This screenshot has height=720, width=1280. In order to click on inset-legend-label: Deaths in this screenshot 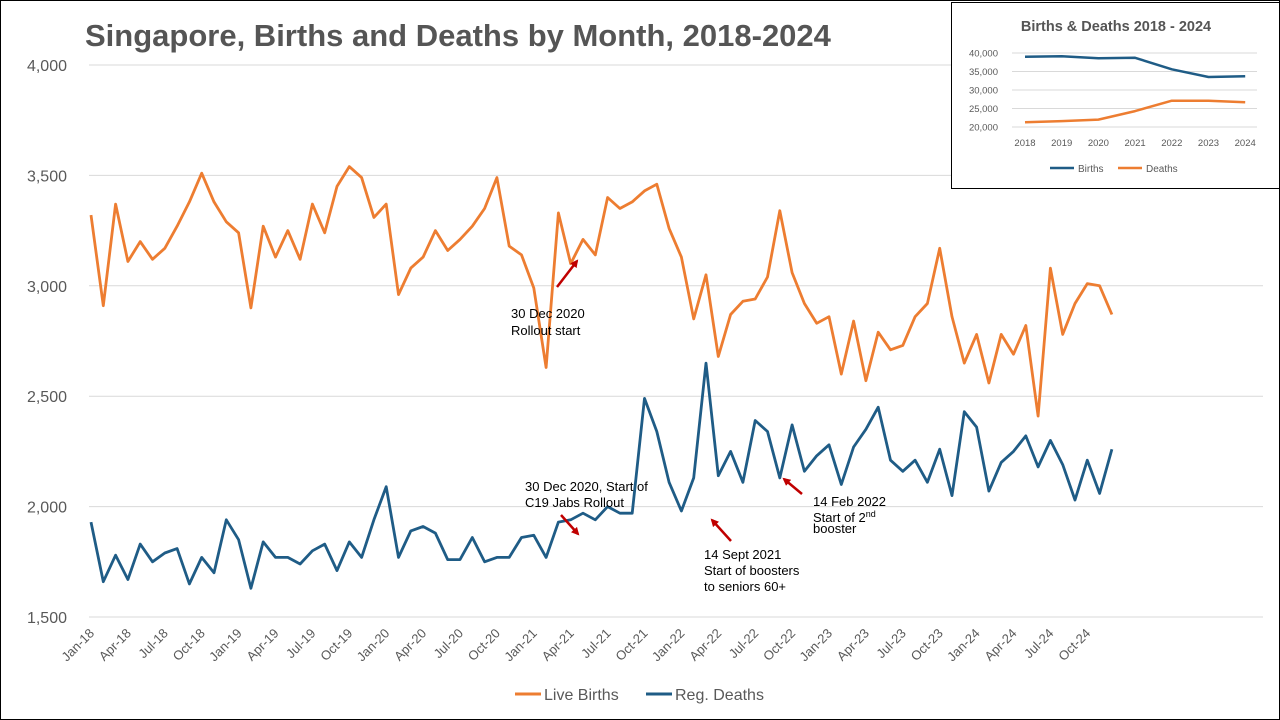, I will do `click(1162, 169)`.